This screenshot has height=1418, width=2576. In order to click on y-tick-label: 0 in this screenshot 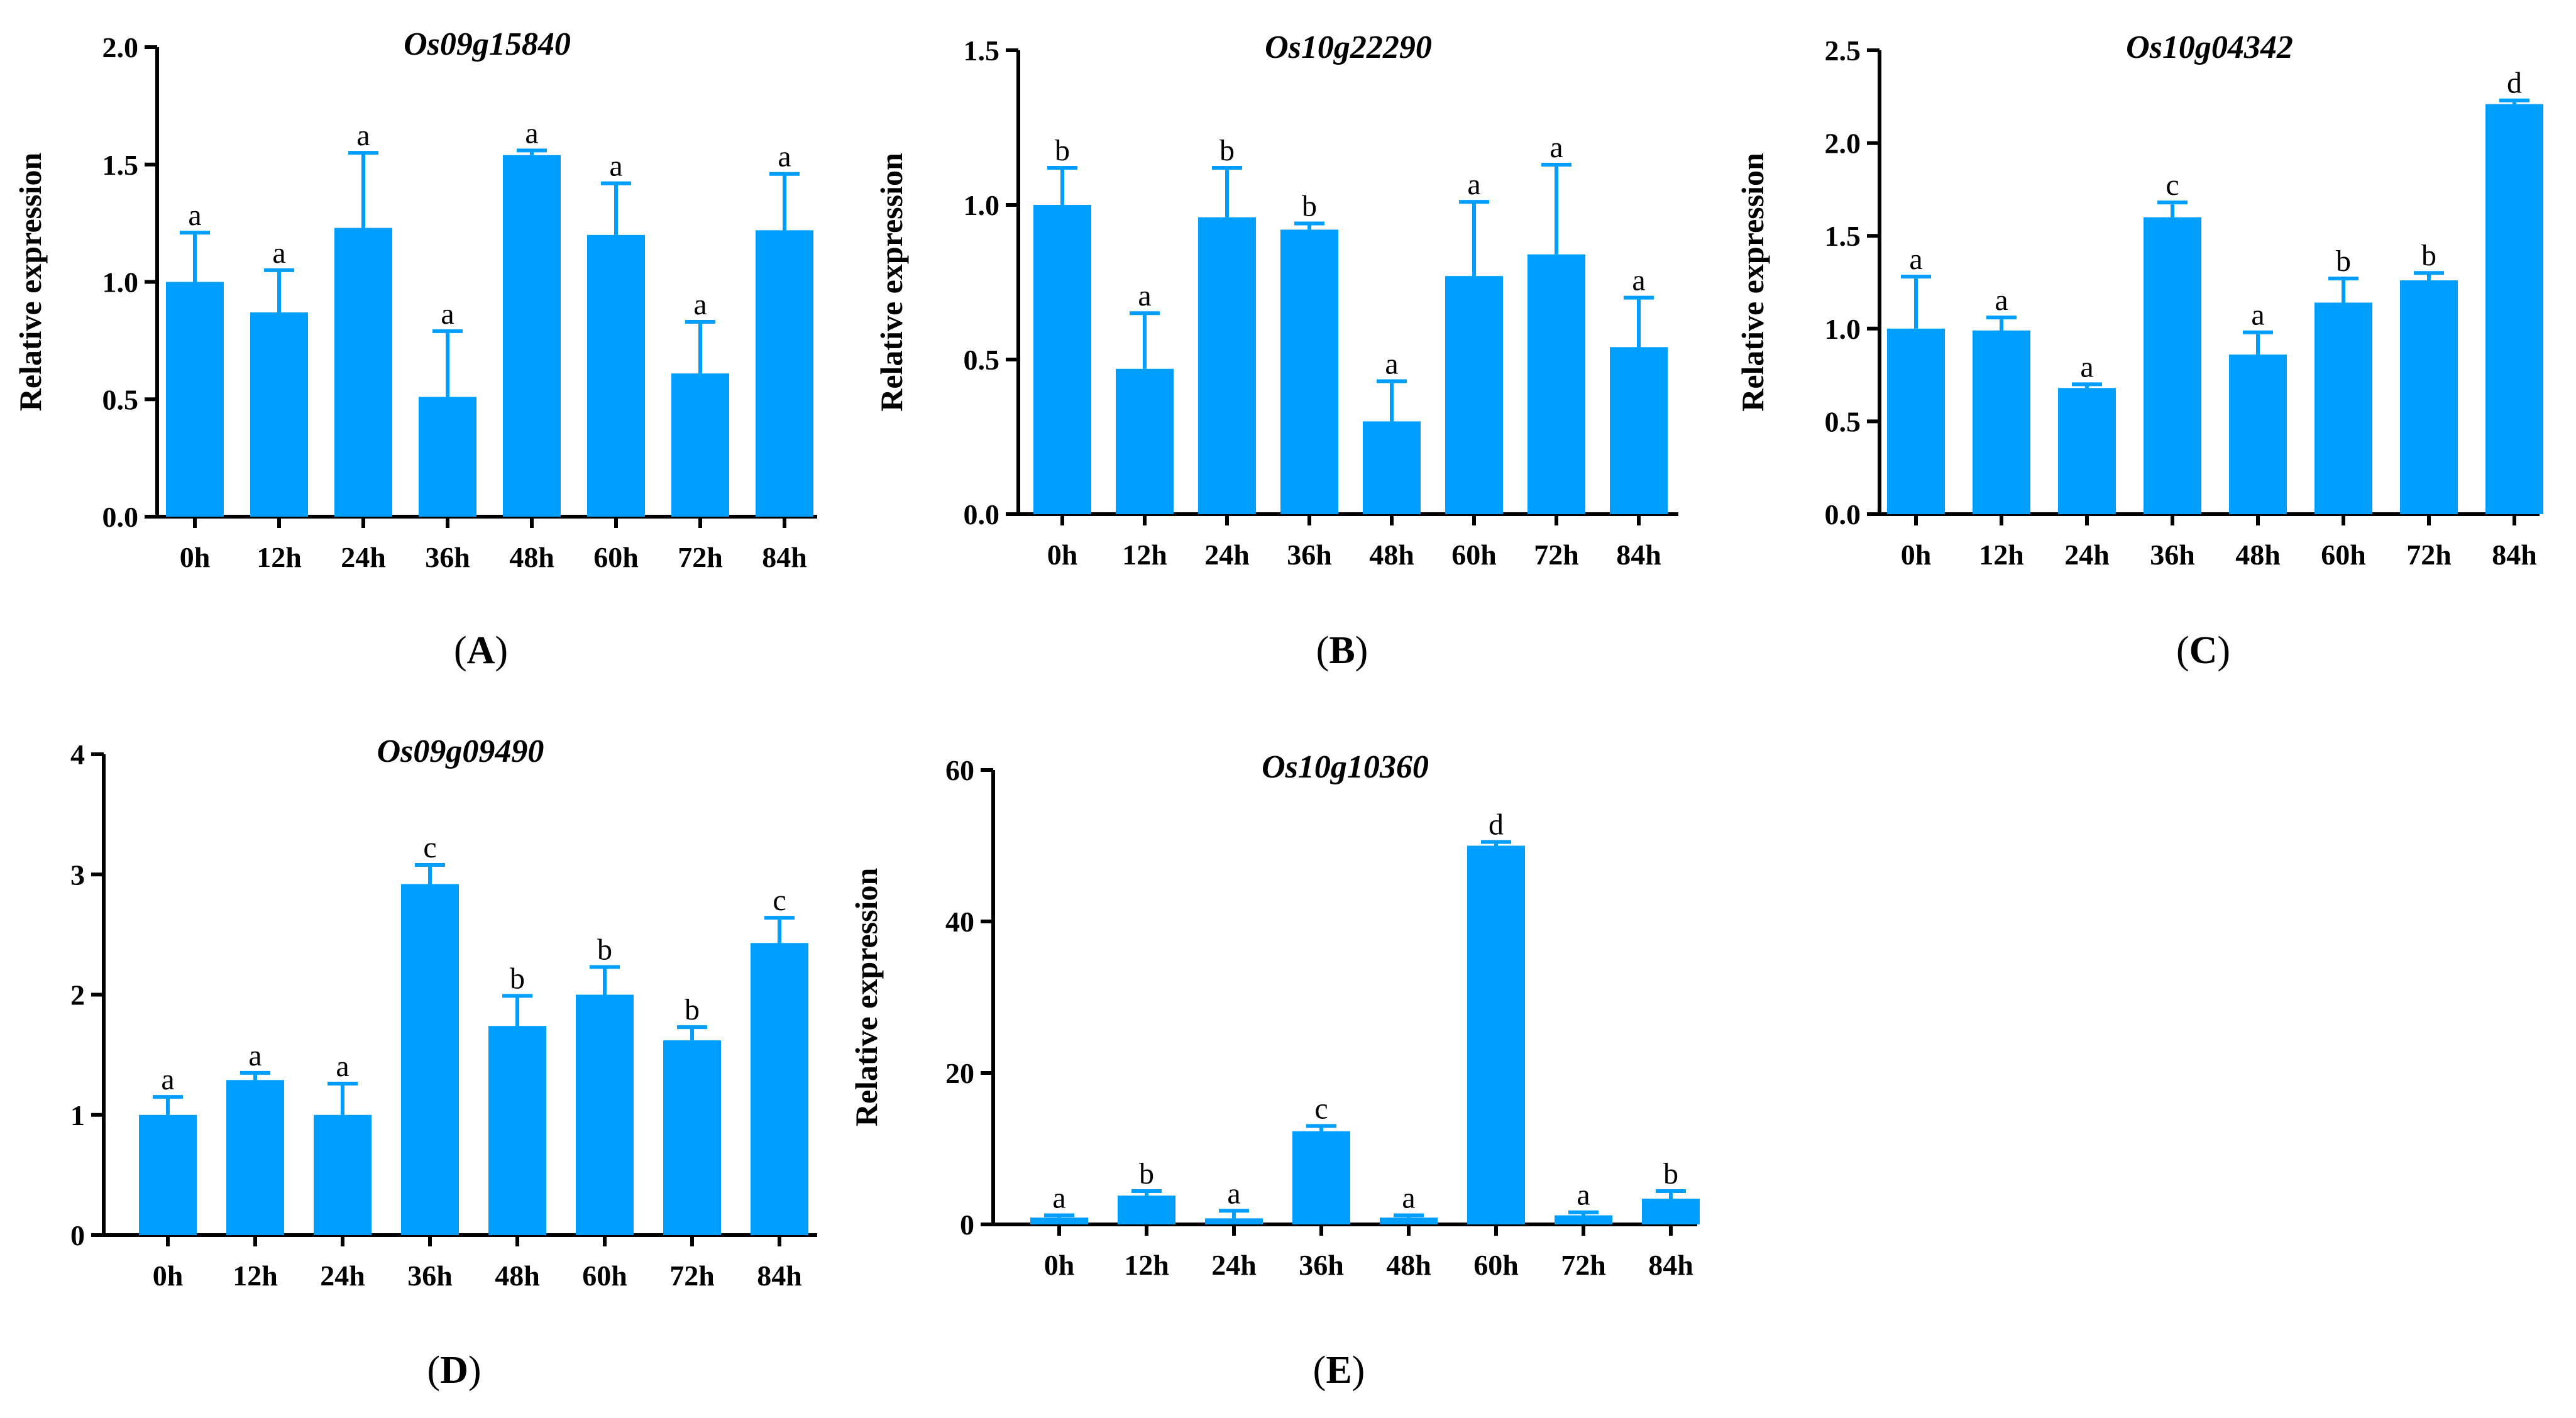, I will do `click(967, 1225)`.